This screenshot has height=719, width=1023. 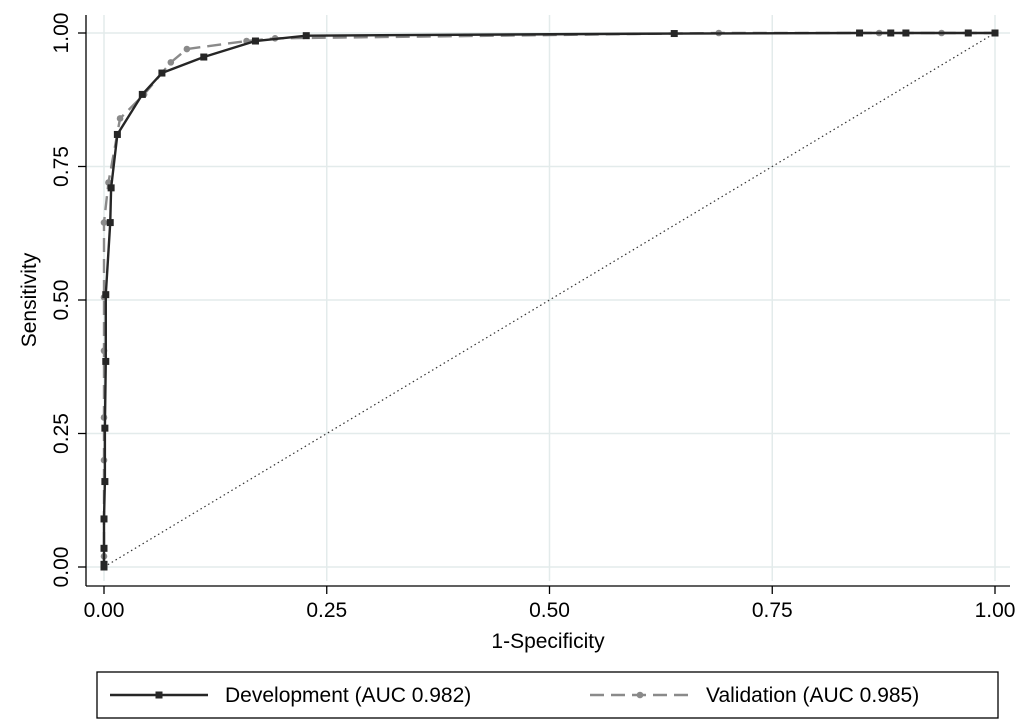 What do you see at coordinates (61, 300) in the screenshot?
I see `y-tick-label-2: 0.50` at bounding box center [61, 300].